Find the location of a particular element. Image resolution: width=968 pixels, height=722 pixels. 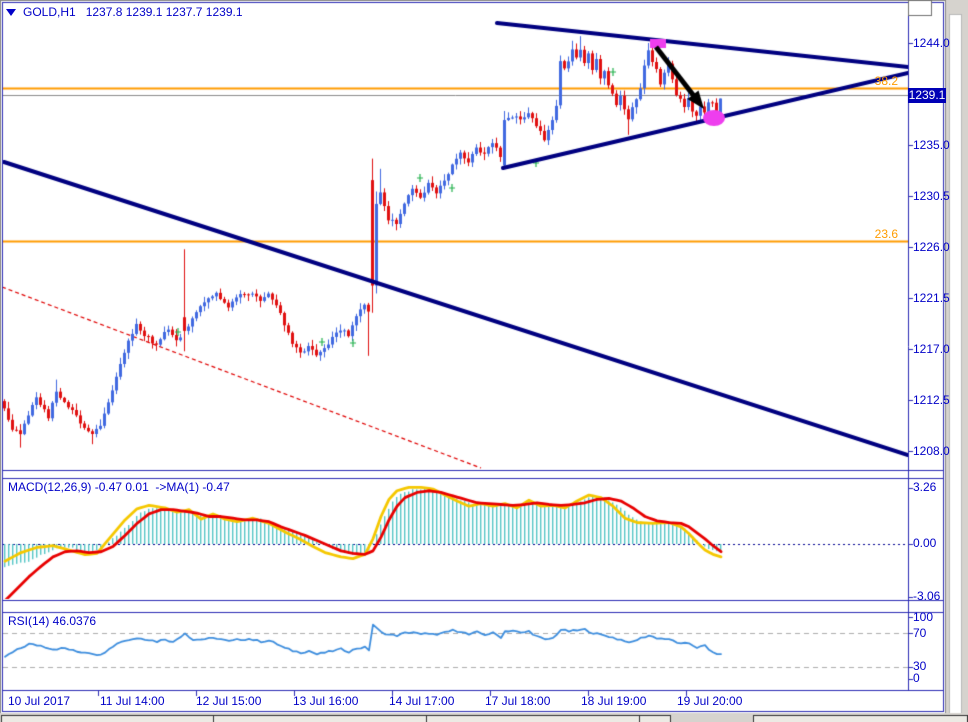

time-axis-label: 11 Jul 14:00 is located at coordinates (132, 701).